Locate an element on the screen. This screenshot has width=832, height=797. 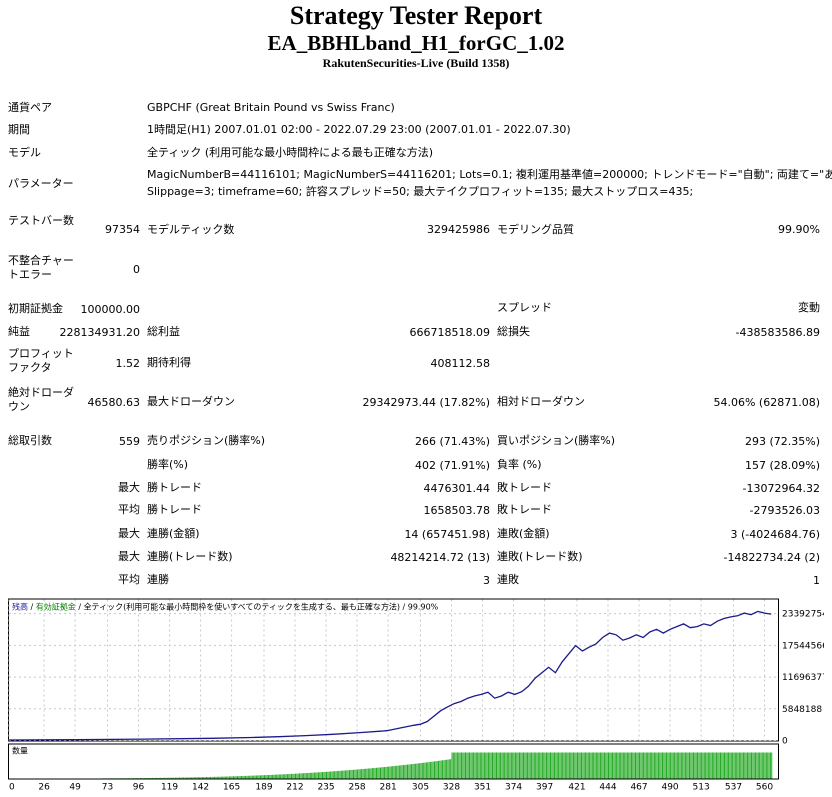
x-tick-label-4: 96 is located at coordinates (139, 788).